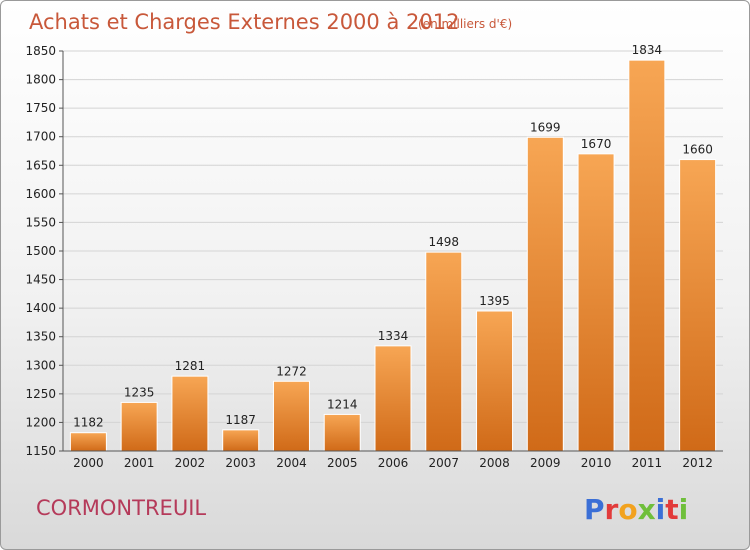 This screenshot has height=550, width=750. What do you see at coordinates (40, 51) in the screenshot?
I see `y-tick-label: 1850` at bounding box center [40, 51].